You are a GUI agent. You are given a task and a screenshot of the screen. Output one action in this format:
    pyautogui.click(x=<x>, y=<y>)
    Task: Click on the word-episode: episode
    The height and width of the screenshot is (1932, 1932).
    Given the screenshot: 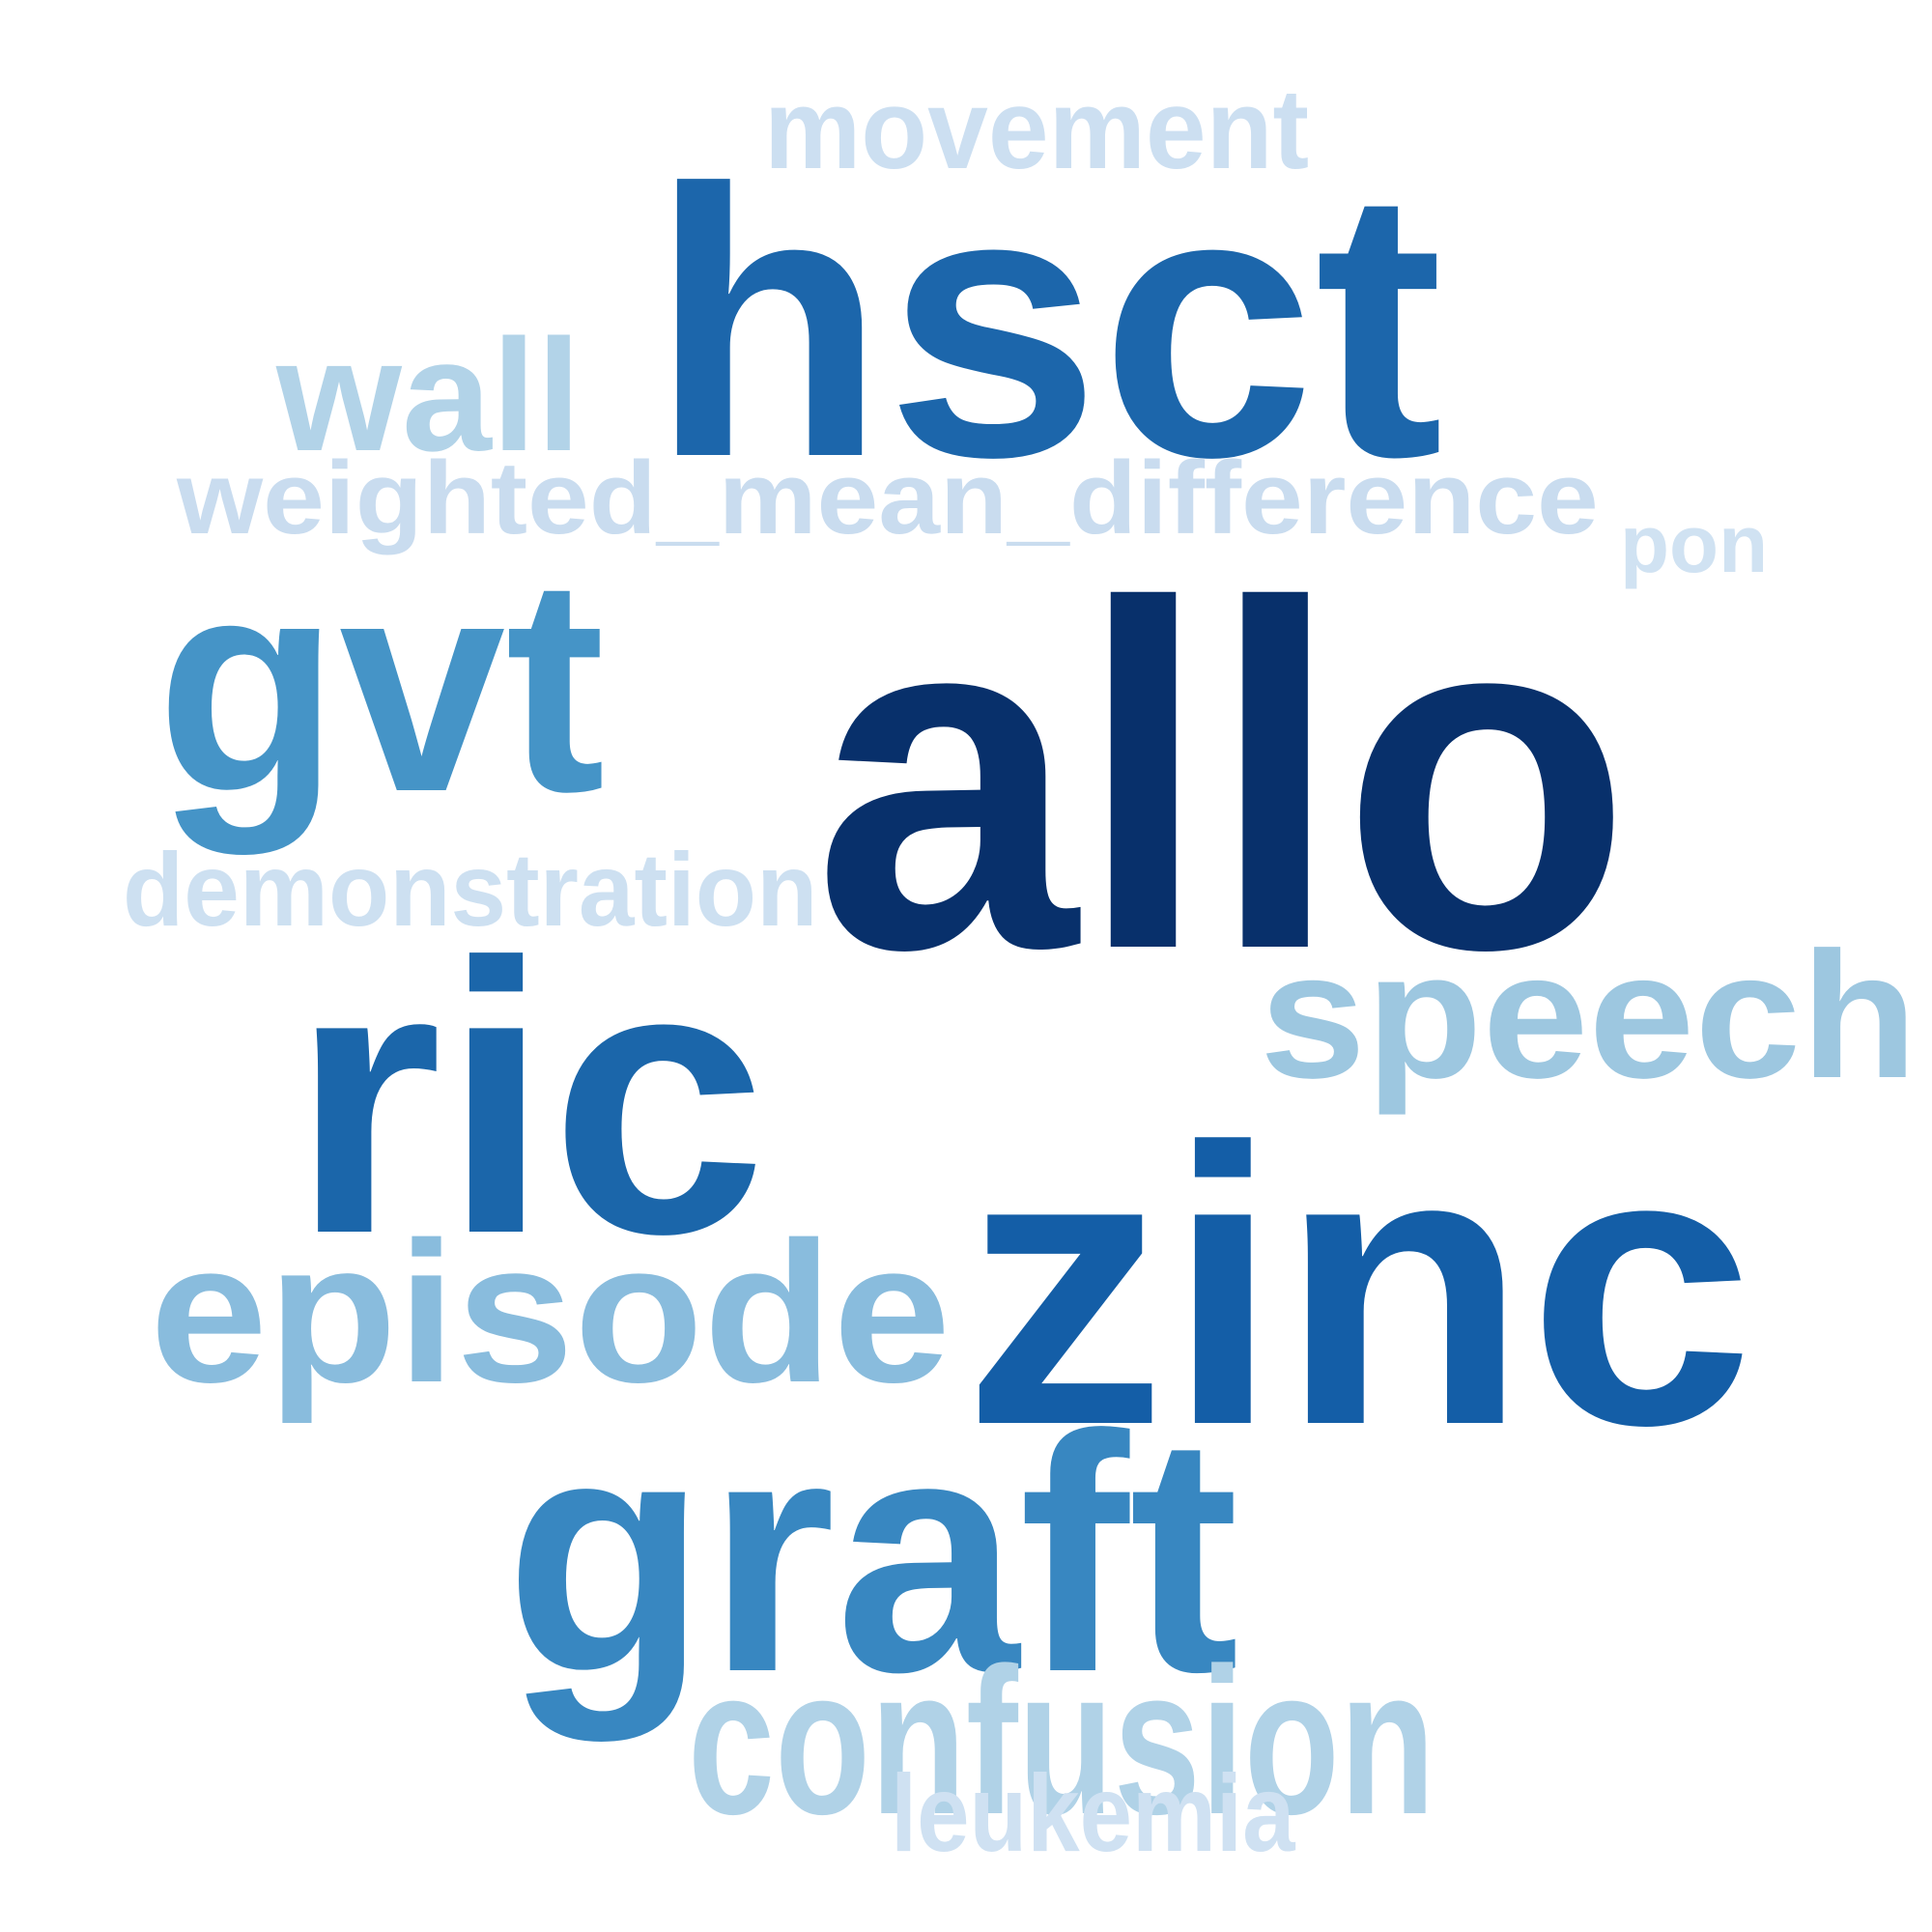 What is the action you would take?
    pyautogui.click(x=551, y=1312)
    